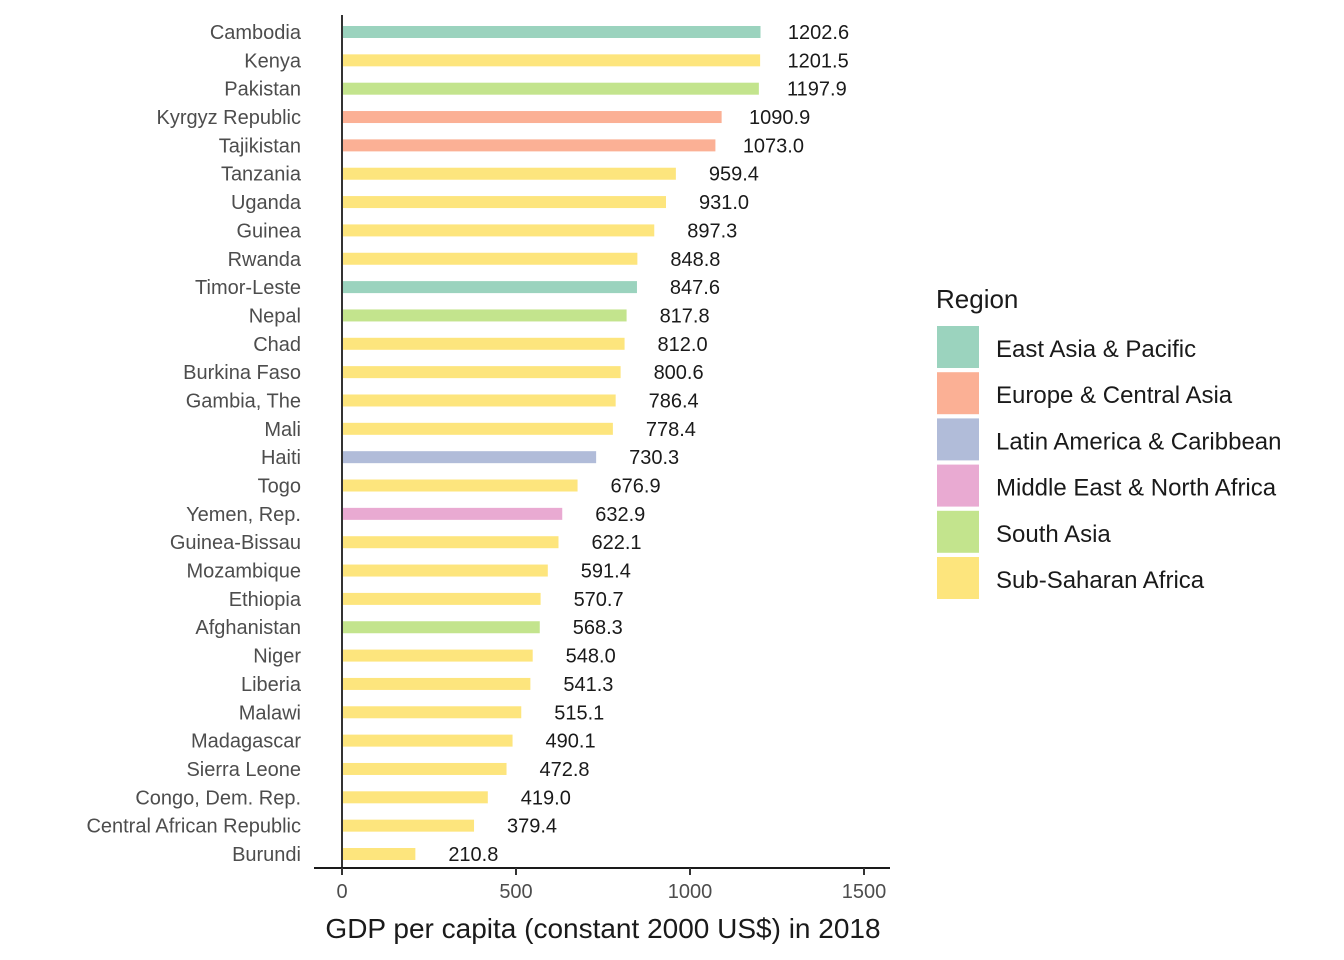 The image size is (1344, 960). What do you see at coordinates (773, 146) in the screenshot?
I see `value-label: 1073.0` at bounding box center [773, 146].